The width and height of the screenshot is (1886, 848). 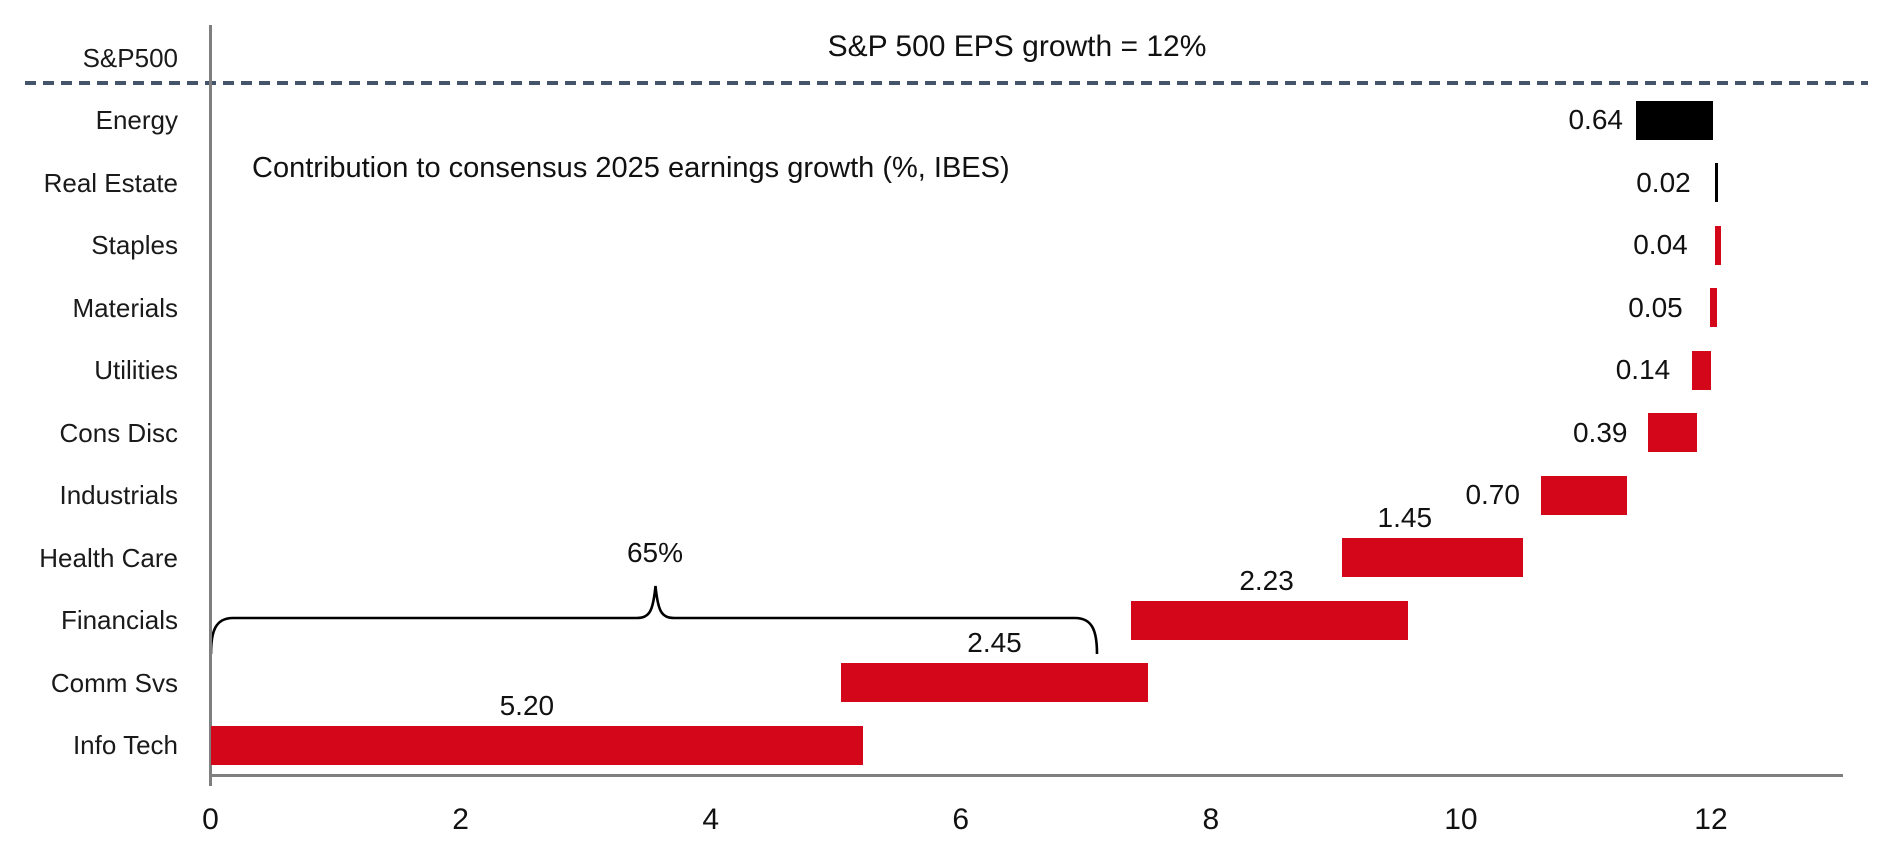 What do you see at coordinates (527, 705) in the screenshot?
I see `value-label-info-tech: 5.20` at bounding box center [527, 705].